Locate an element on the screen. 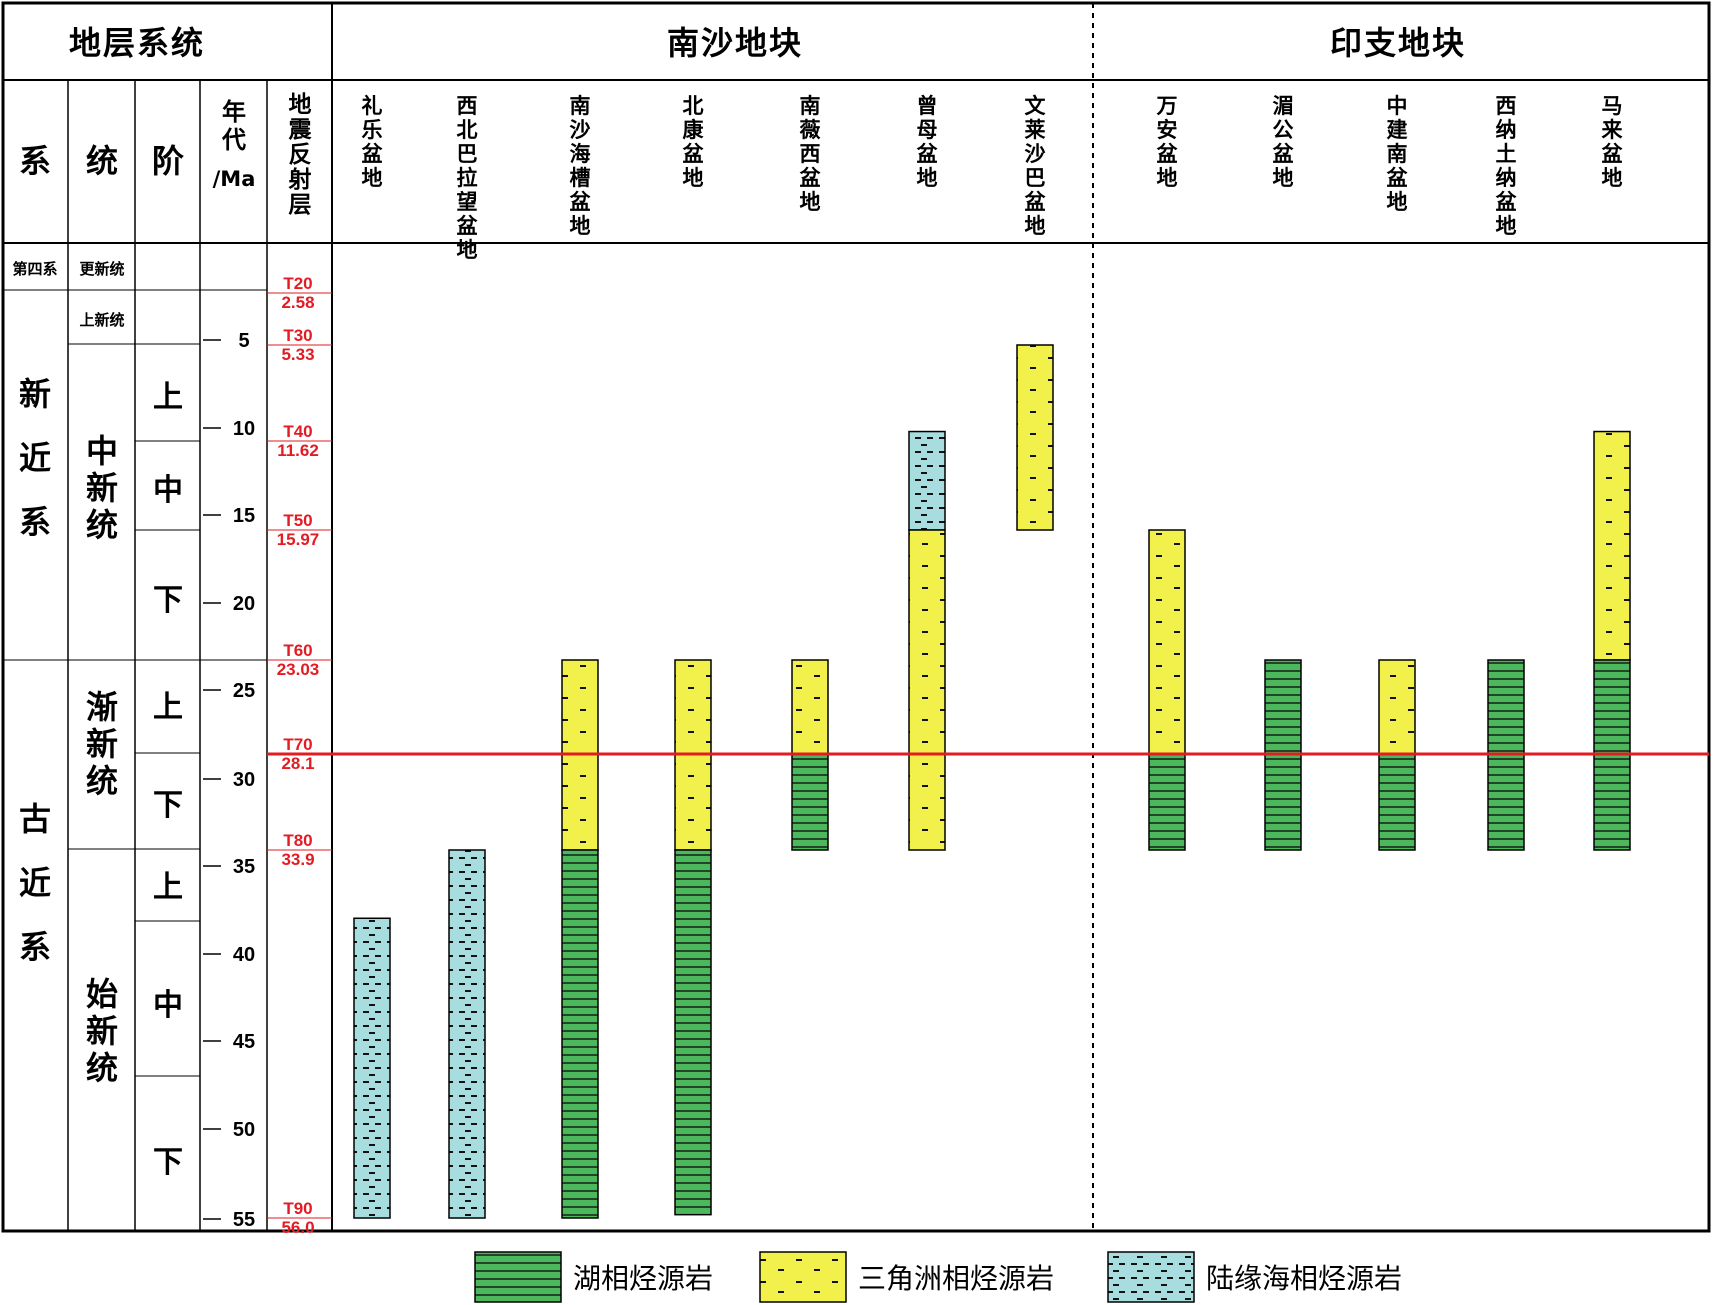  age-header-text: 年代 is located at coordinates (233, 126).